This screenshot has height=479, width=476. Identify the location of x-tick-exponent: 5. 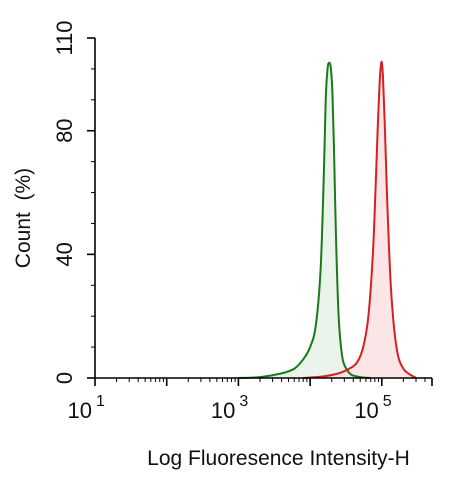
(387, 401).